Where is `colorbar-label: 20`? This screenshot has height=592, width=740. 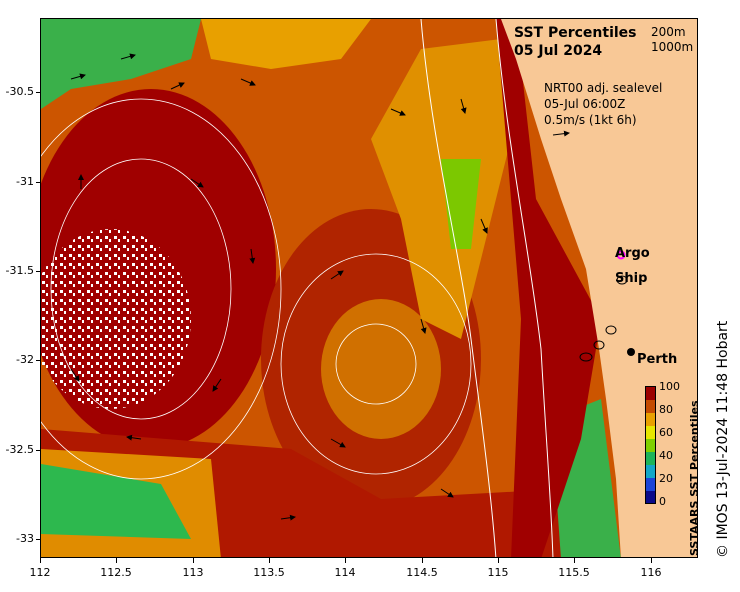
colorbar-label: 20 is located at coordinates (666, 478).